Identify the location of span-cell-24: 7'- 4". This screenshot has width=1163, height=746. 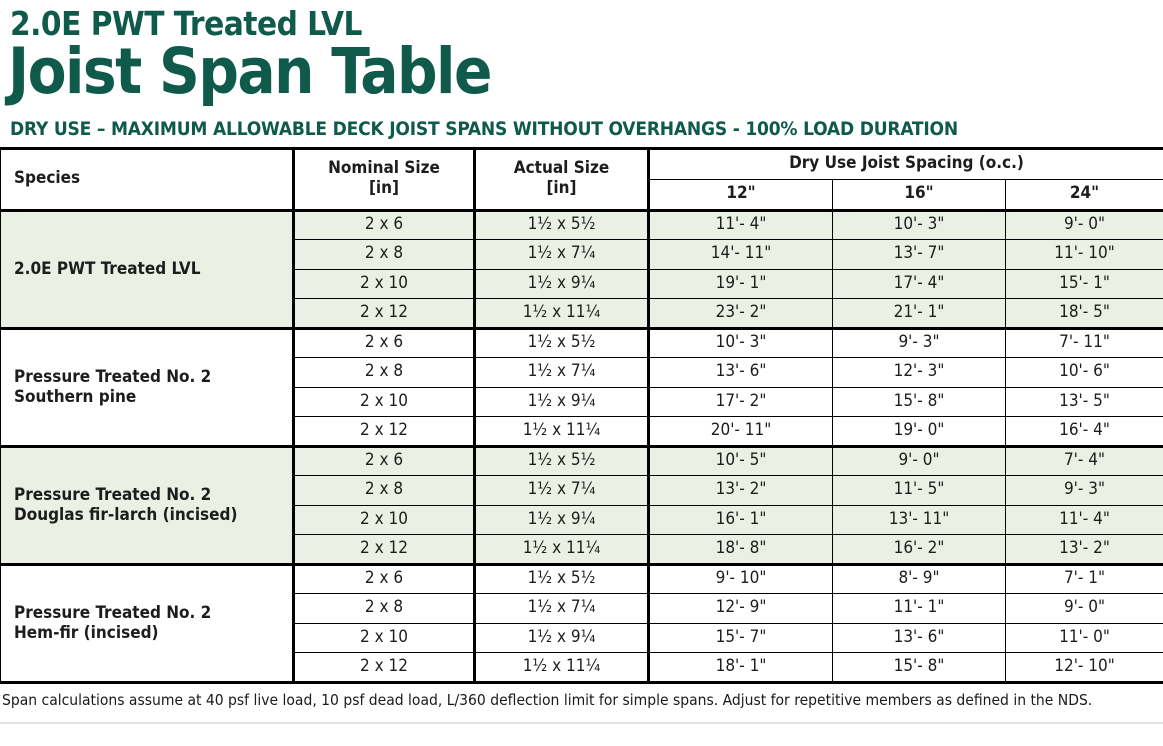
(1084, 460).